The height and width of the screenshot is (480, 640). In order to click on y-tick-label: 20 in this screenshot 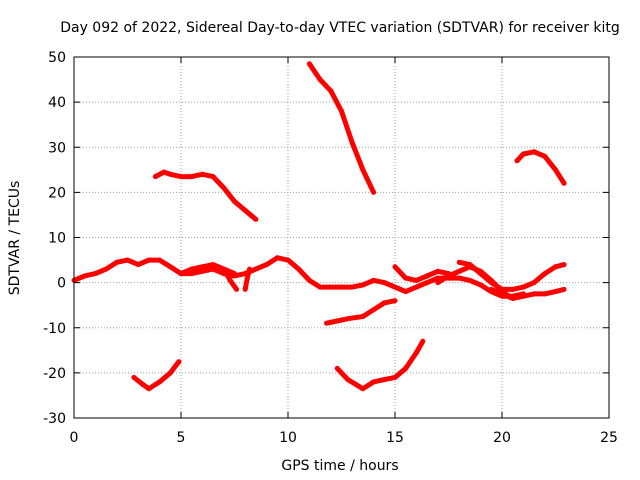, I will do `click(57, 193)`.